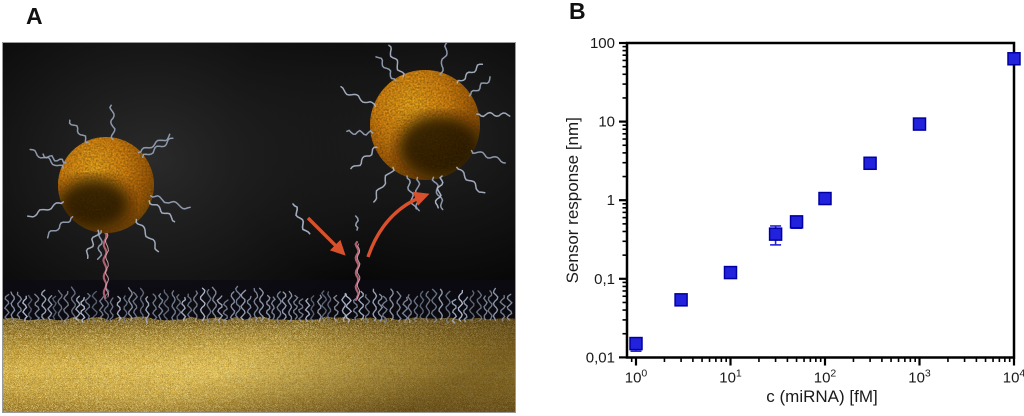 This screenshot has width=1024, height=416. Describe the element at coordinates (577, 12) in the screenshot. I see `panel-b-label: B` at that location.